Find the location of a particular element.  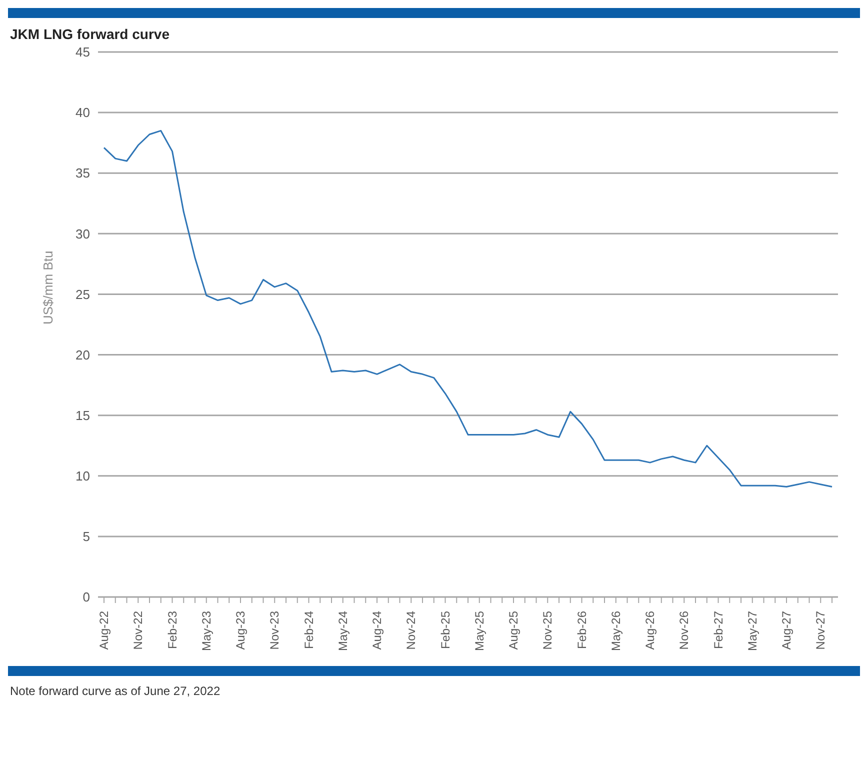

chart-title: JKM LNG forward curve is located at coordinates (90, 34).